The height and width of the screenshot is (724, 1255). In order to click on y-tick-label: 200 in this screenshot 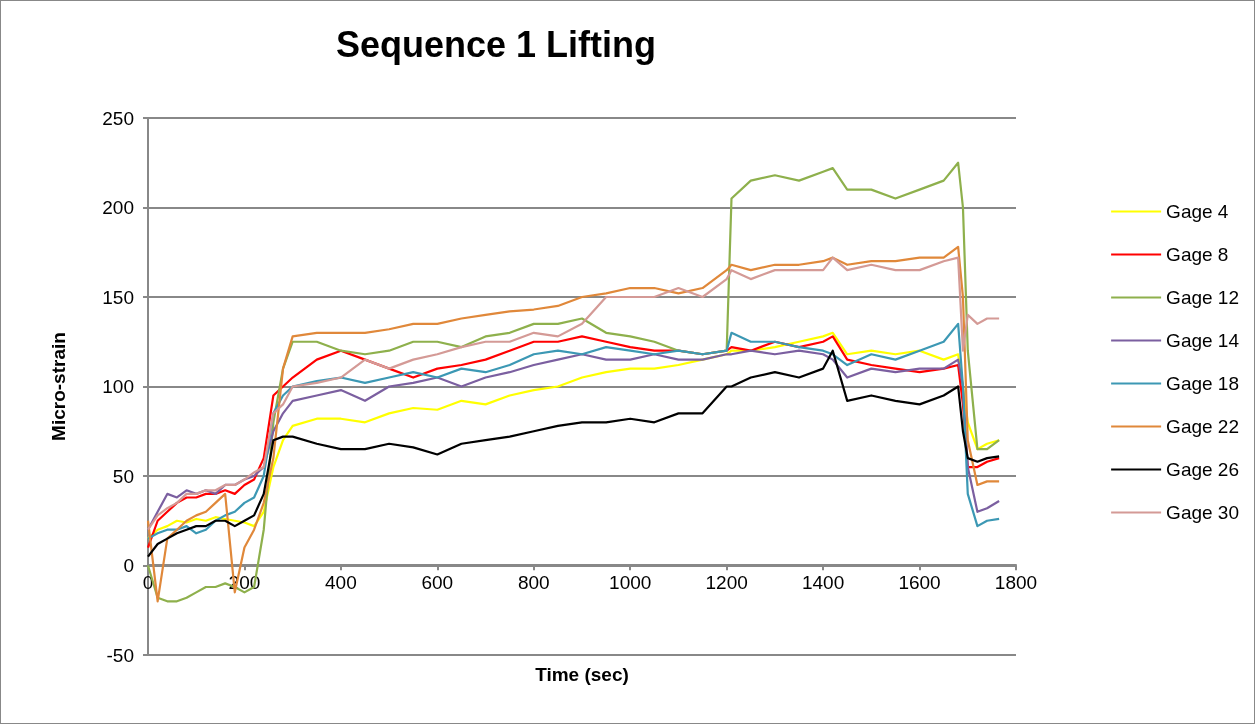, I will do `click(118, 207)`.